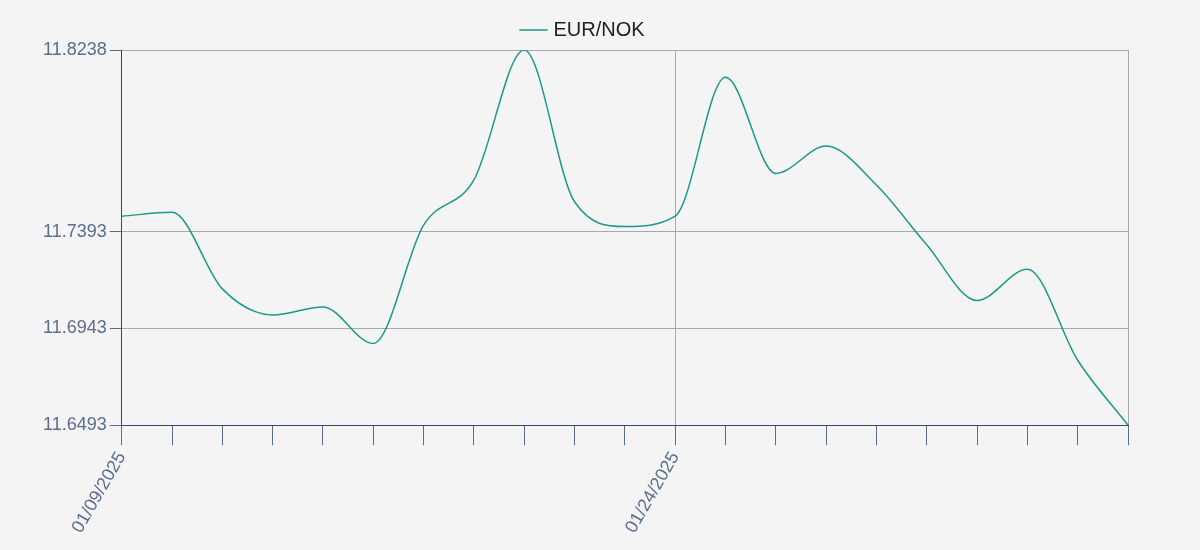 The width and height of the screenshot is (1200, 550). I want to click on y-tick-label: 11.6943, so click(75, 327).